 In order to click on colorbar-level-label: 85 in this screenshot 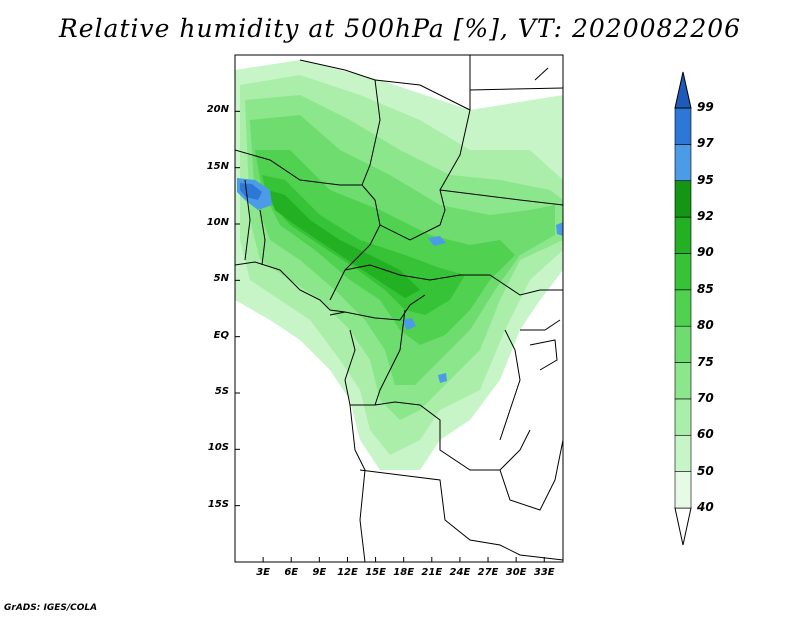, I will do `click(705, 288)`.